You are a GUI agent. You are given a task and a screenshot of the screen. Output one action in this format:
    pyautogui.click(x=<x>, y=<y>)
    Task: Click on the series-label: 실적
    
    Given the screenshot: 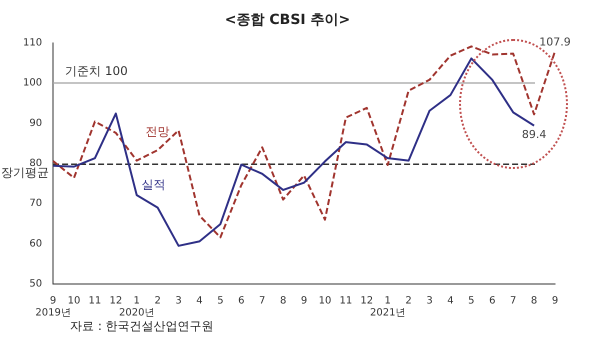 What is the action you would take?
    pyautogui.click(x=154, y=184)
    